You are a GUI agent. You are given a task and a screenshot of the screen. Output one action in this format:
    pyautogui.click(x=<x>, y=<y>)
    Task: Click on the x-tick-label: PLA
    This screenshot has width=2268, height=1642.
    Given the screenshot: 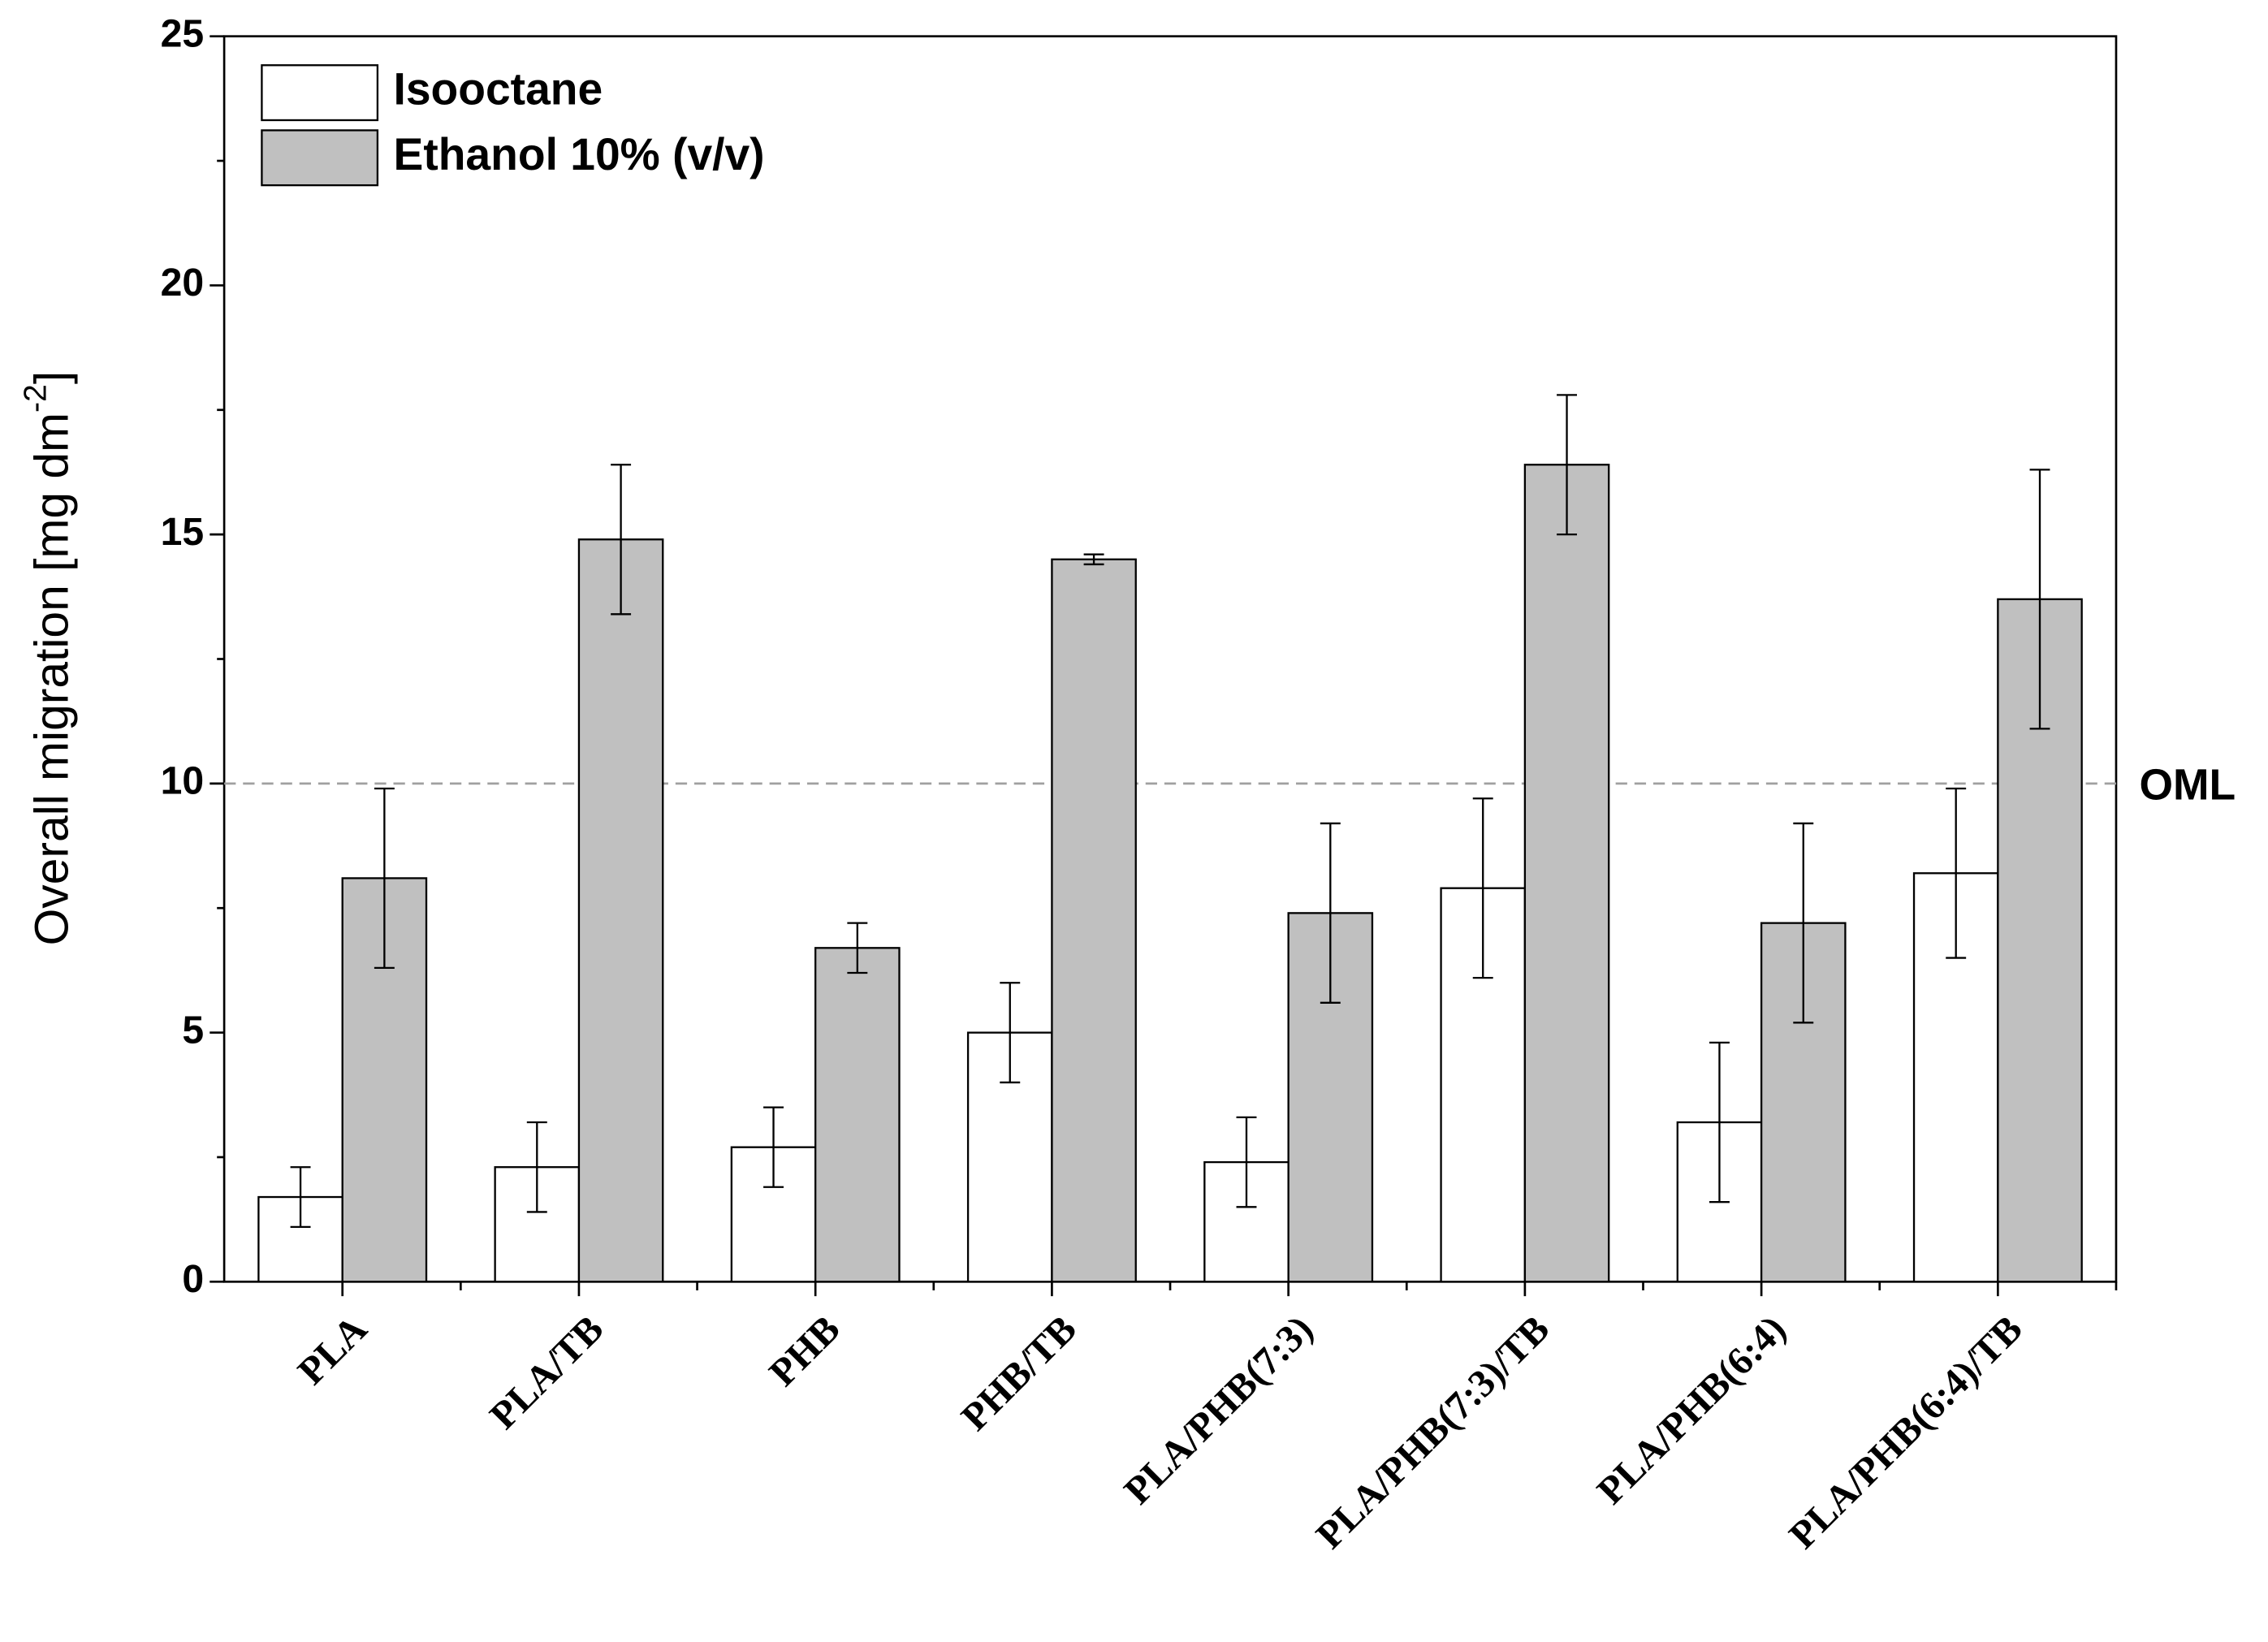 What is the action you would take?
    pyautogui.click(x=333, y=1350)
    